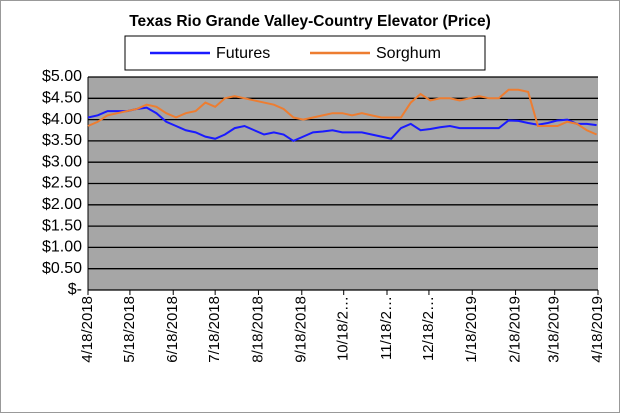  Describe the element at coordinates (62, 119) in the screenshot. I see `y-tick-label: $4.00` at that location.